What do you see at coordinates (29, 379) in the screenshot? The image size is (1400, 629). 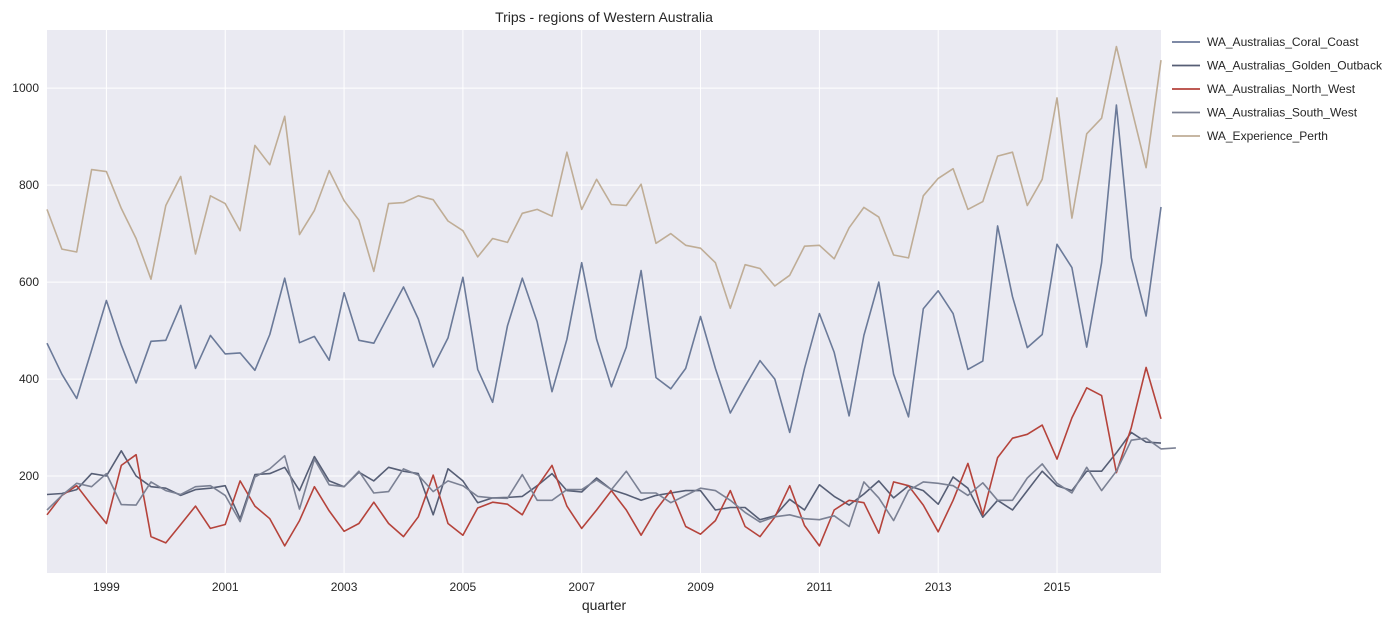 I see `y-tick-label: 400` at bounding box center [29, 379].